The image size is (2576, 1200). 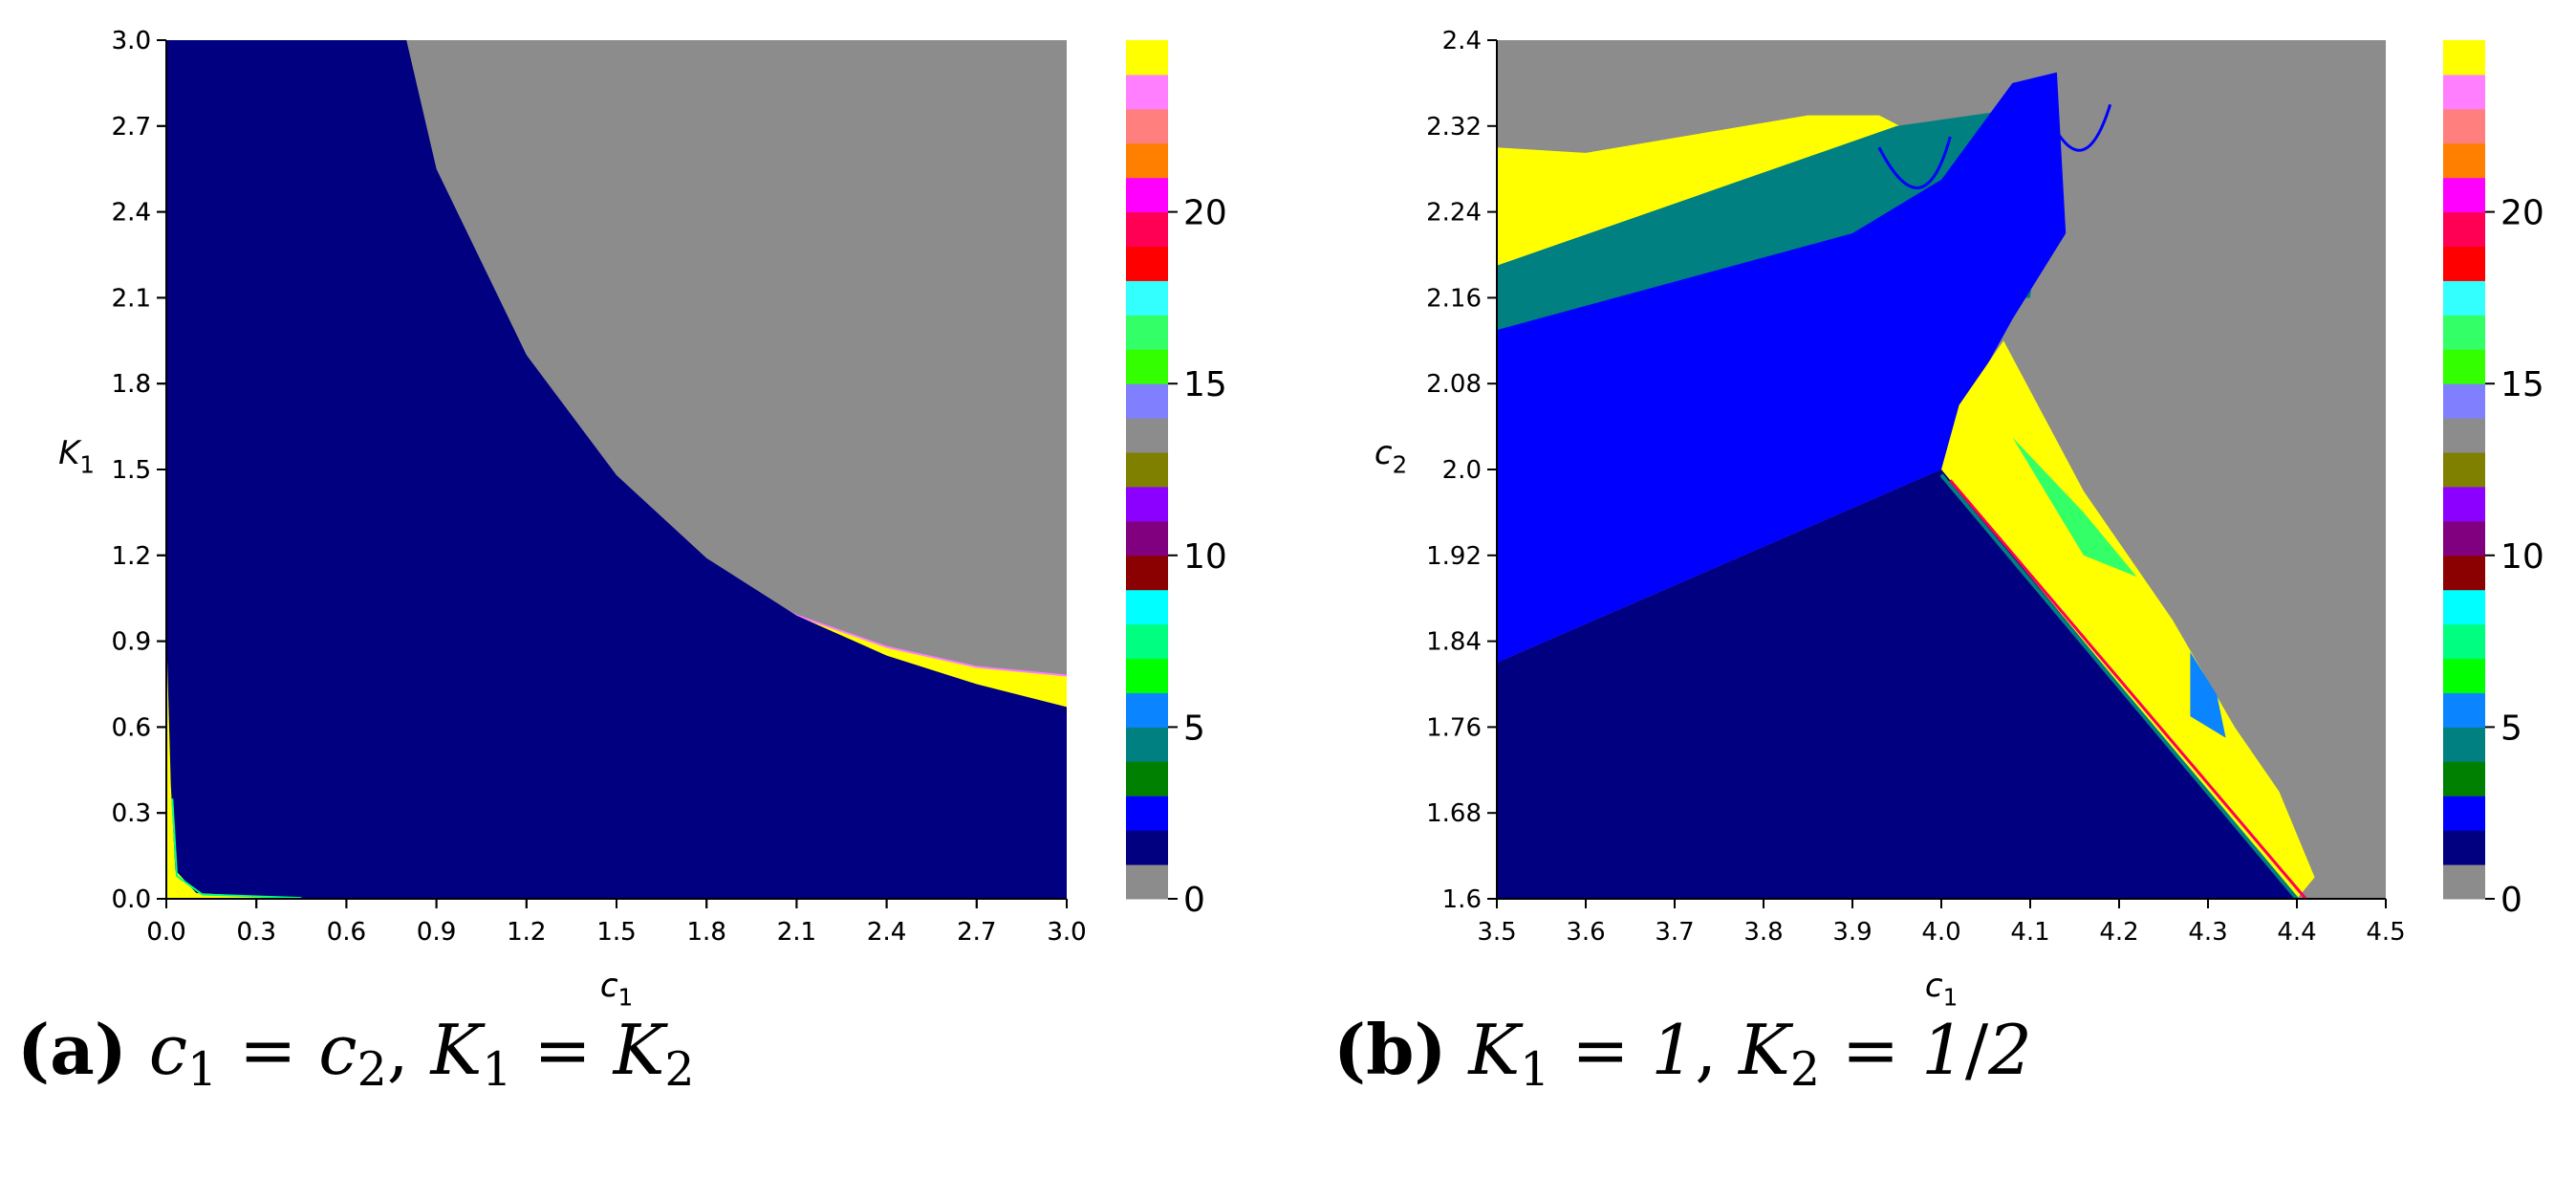 I want to click on caption-b-label: (b), so click(x=1390, y=1050).